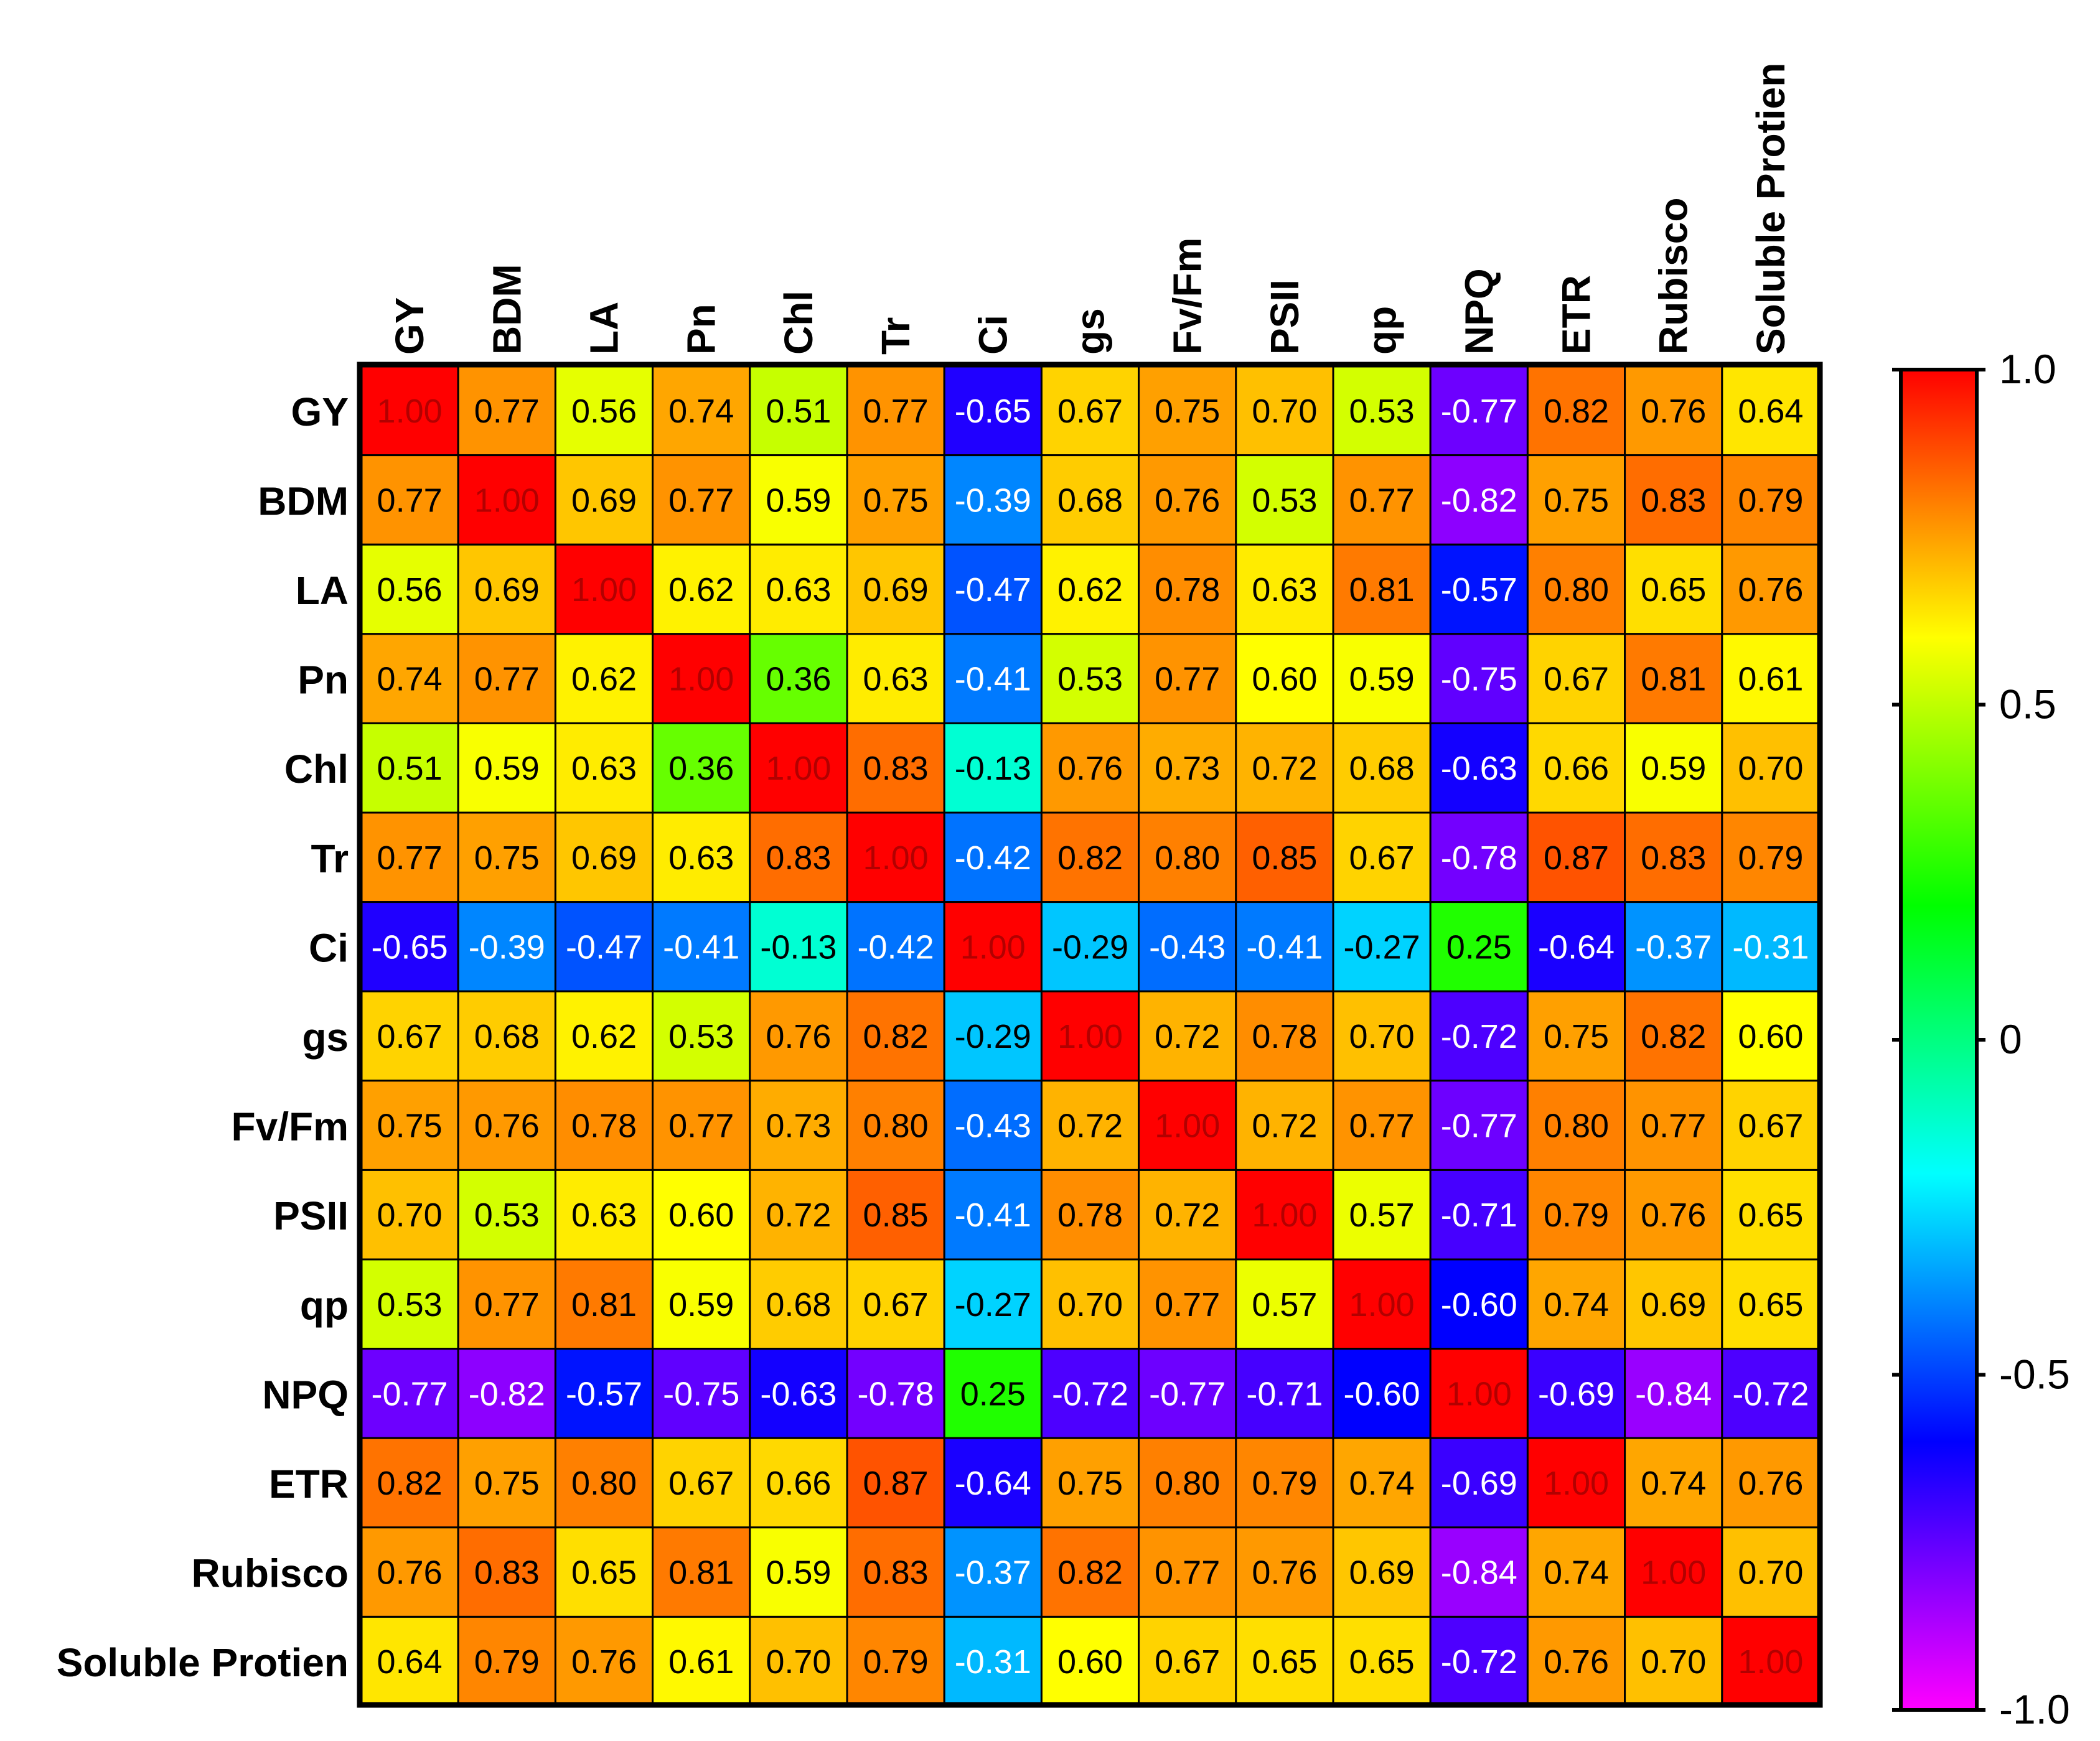 This screenshot has height=1741, width=2100. I want to click on cell-value: 0.80, so click(1576, 1126).